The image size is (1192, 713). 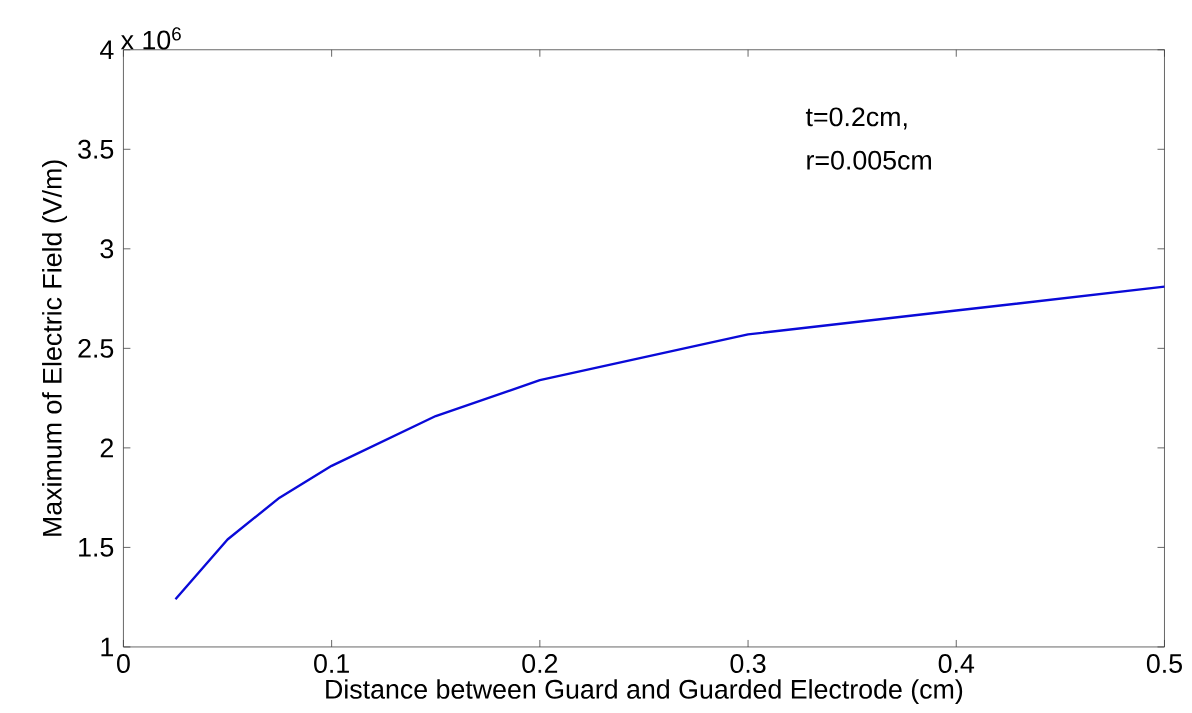 What do you see at coordinates (106, 448) in the screenshot?
I see `y-tick-label: 2` at bounding box center [106, 448].